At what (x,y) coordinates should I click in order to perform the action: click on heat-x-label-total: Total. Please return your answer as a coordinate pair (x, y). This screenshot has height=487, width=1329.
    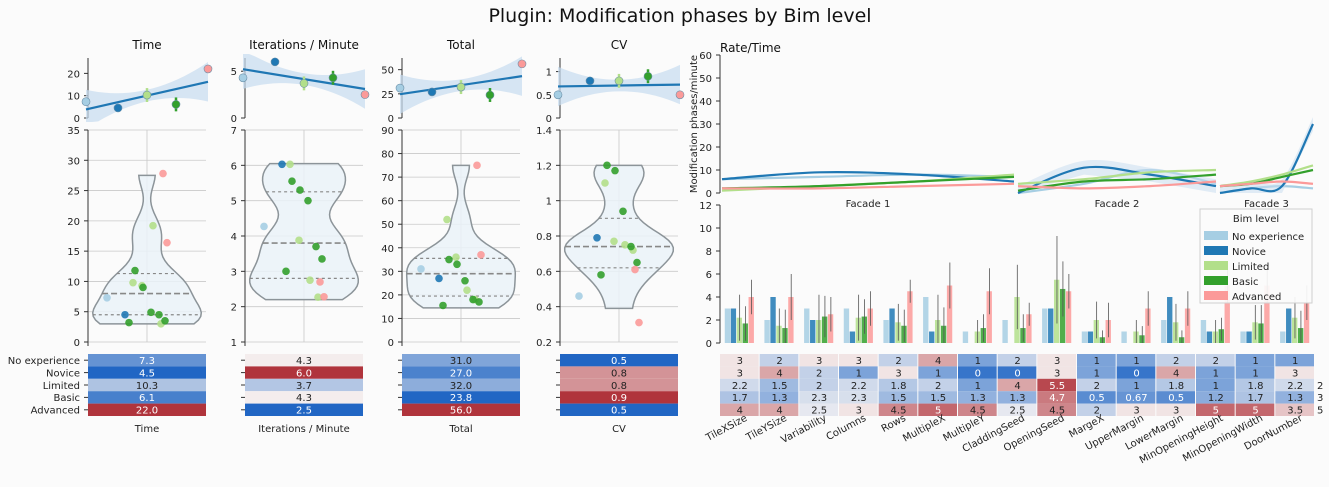
    Looking at the image, I should click on (460, 429).